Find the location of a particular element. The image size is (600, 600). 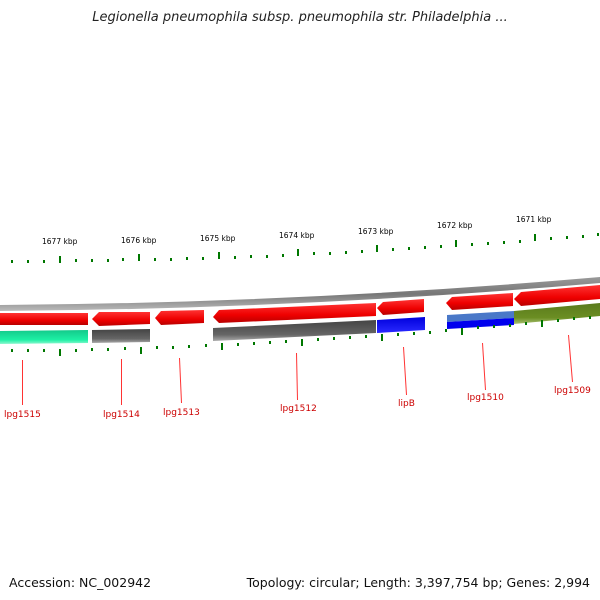

scale-label: 1673 kbp is located at coordinates (376, 231).